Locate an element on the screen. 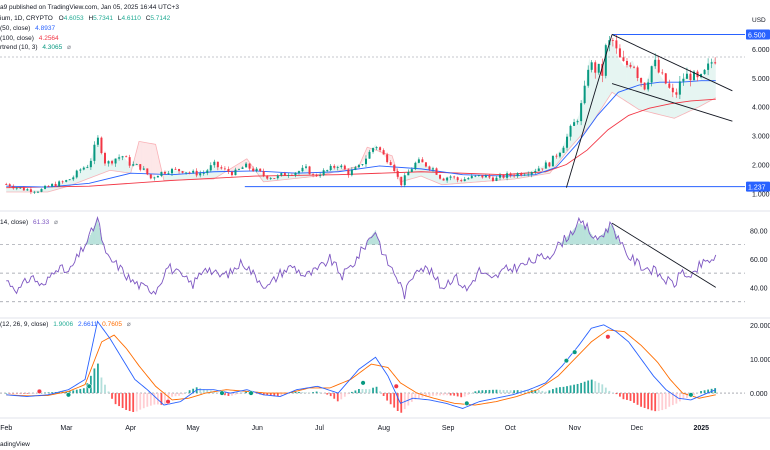 The height and width of the screenshot is (450, 770). rsi-trendline is located at coordinates (664, 255).